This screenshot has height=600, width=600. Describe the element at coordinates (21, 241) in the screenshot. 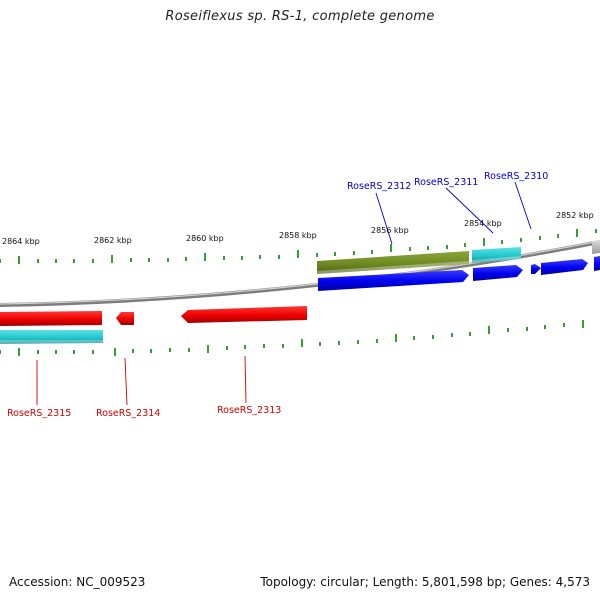

I see `kbp-tick-label: 2864 kbp` at that location.